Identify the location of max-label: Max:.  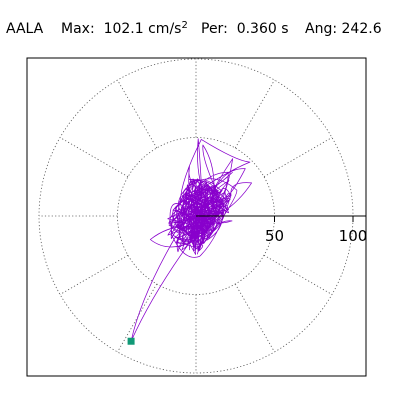
(78, 29).